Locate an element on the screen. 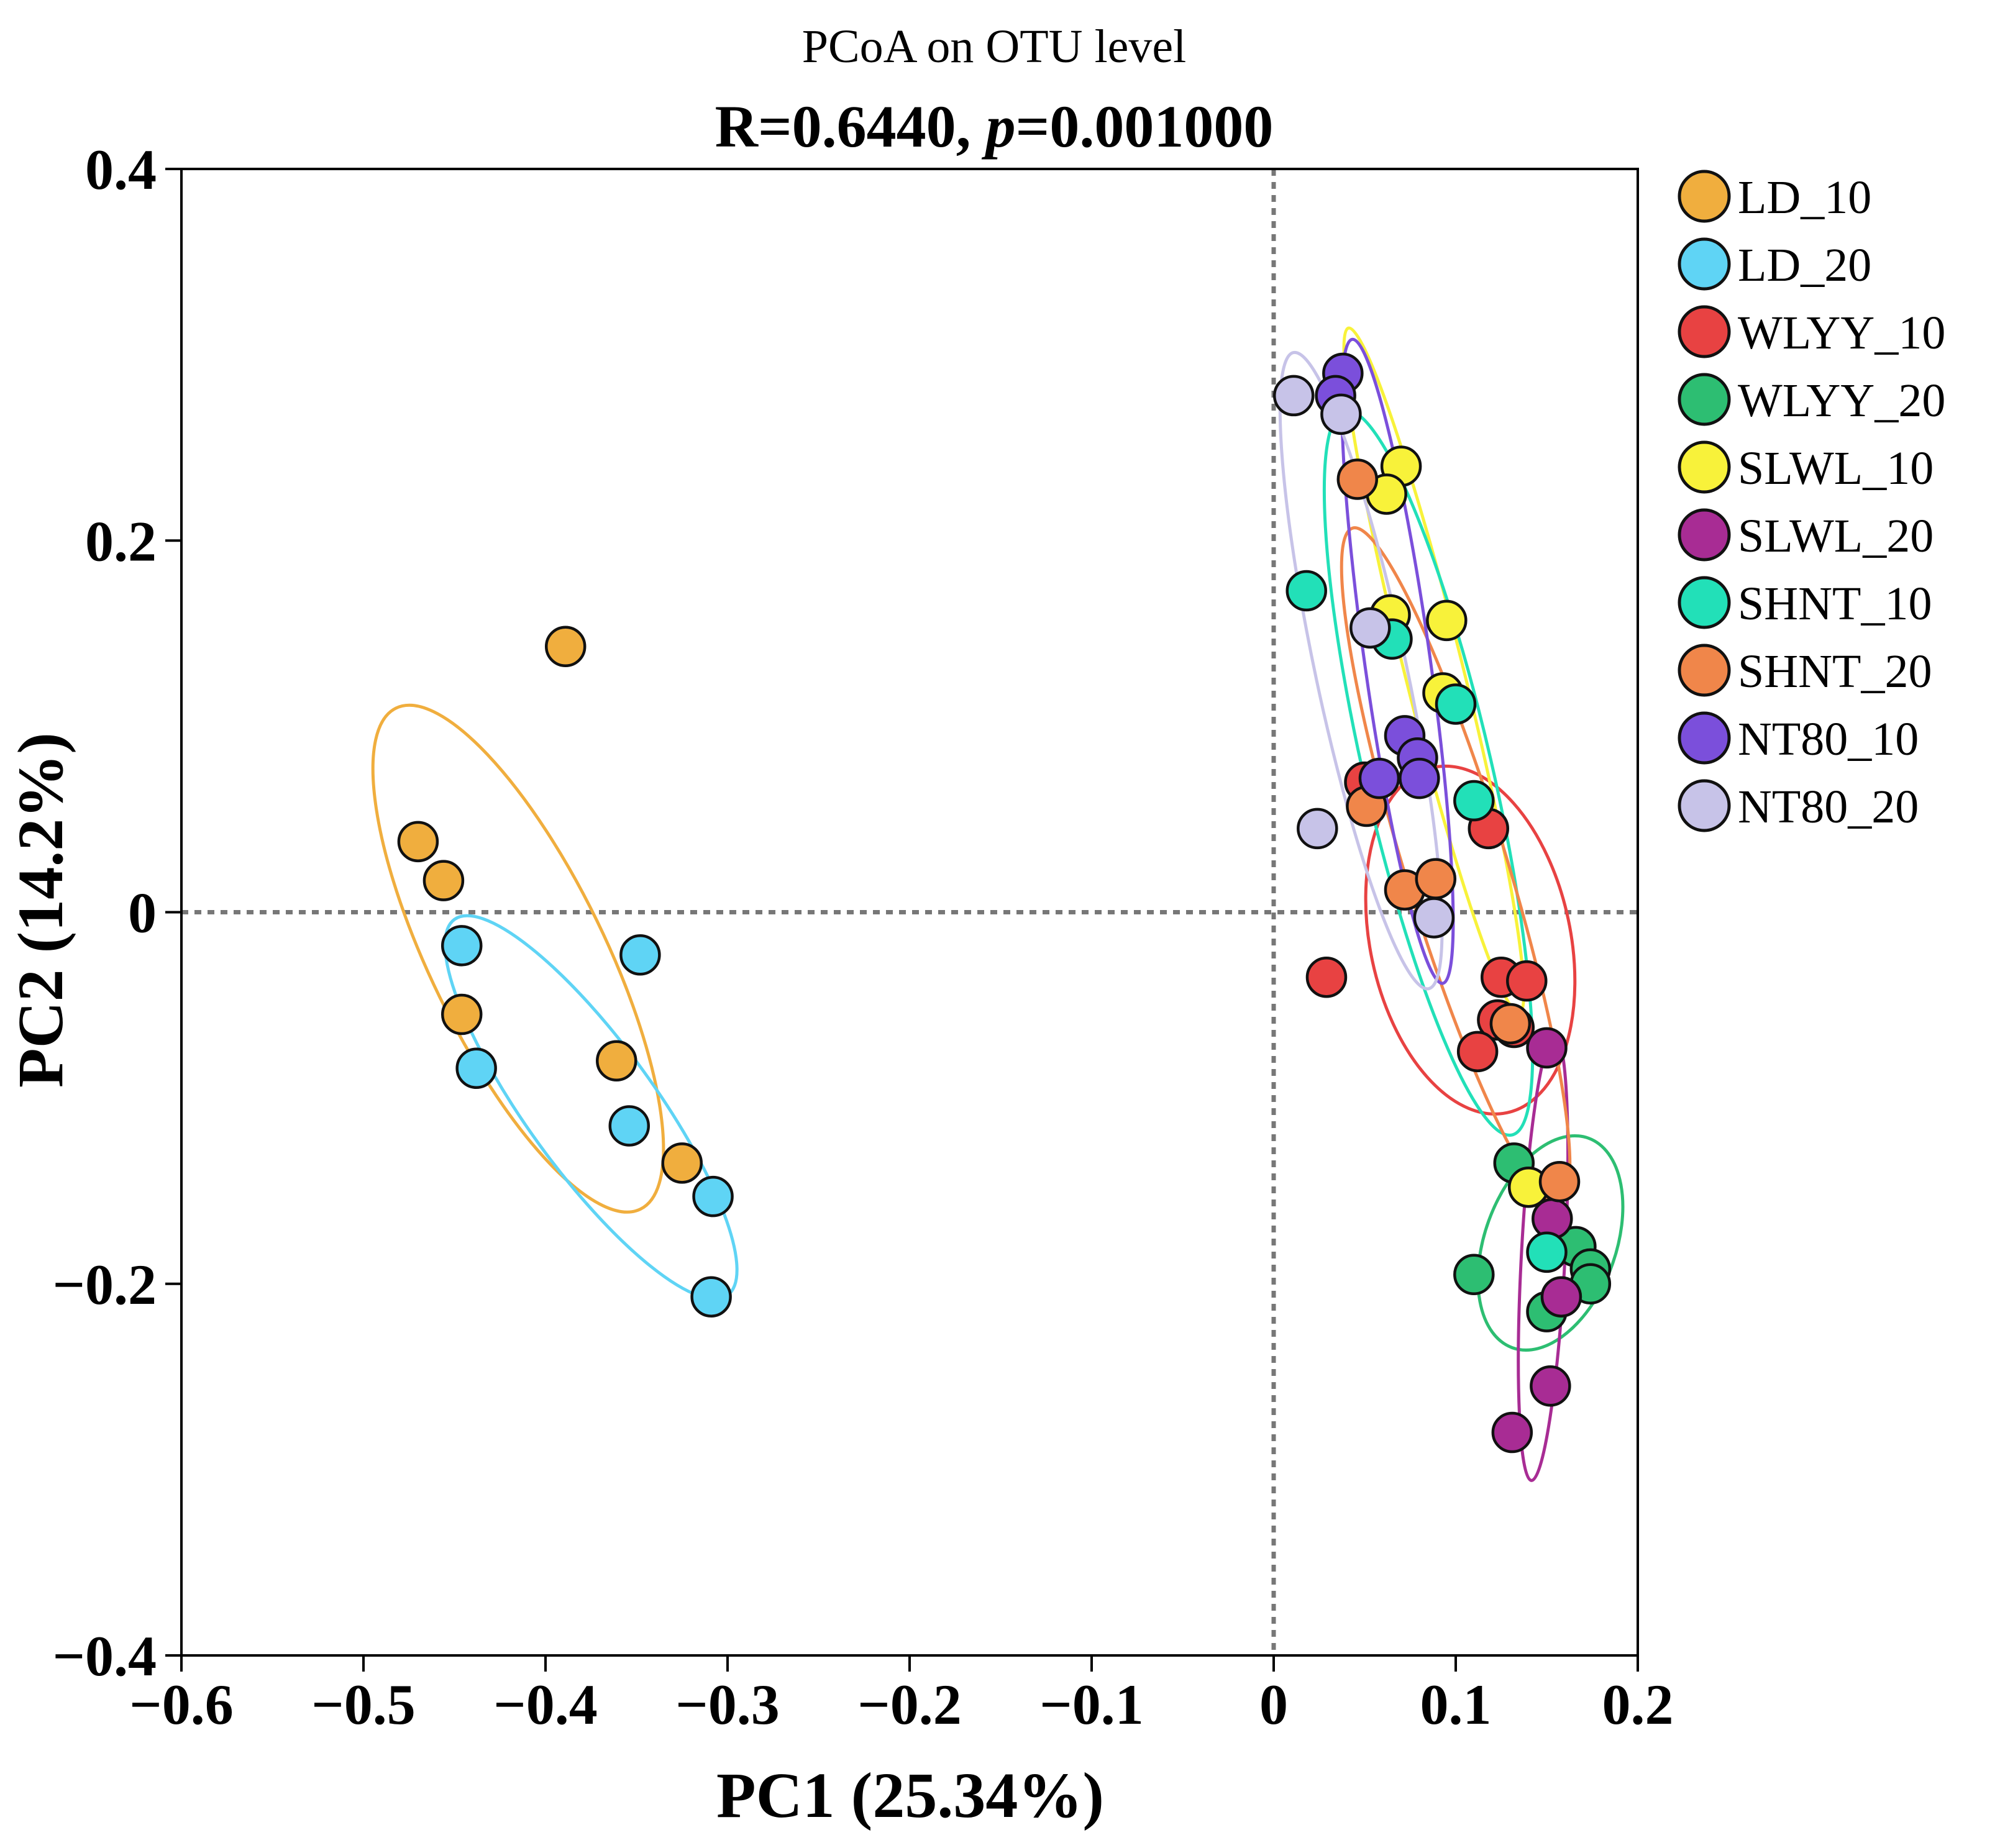 The height and width of the screenshot is (1848, 2000). y-tick-label: 0.2 is located at coordinates (121, 541).